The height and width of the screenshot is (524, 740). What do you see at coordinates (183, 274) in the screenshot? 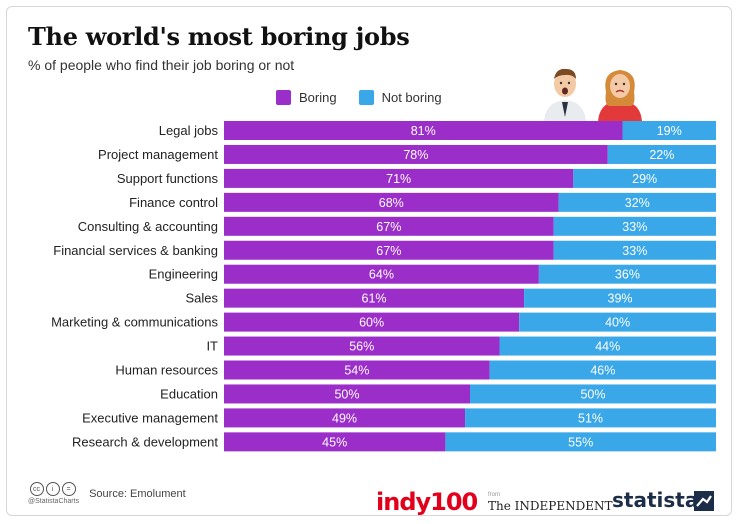
I see `category-label-engineering: Engineering` at bounding box center [183, 274].